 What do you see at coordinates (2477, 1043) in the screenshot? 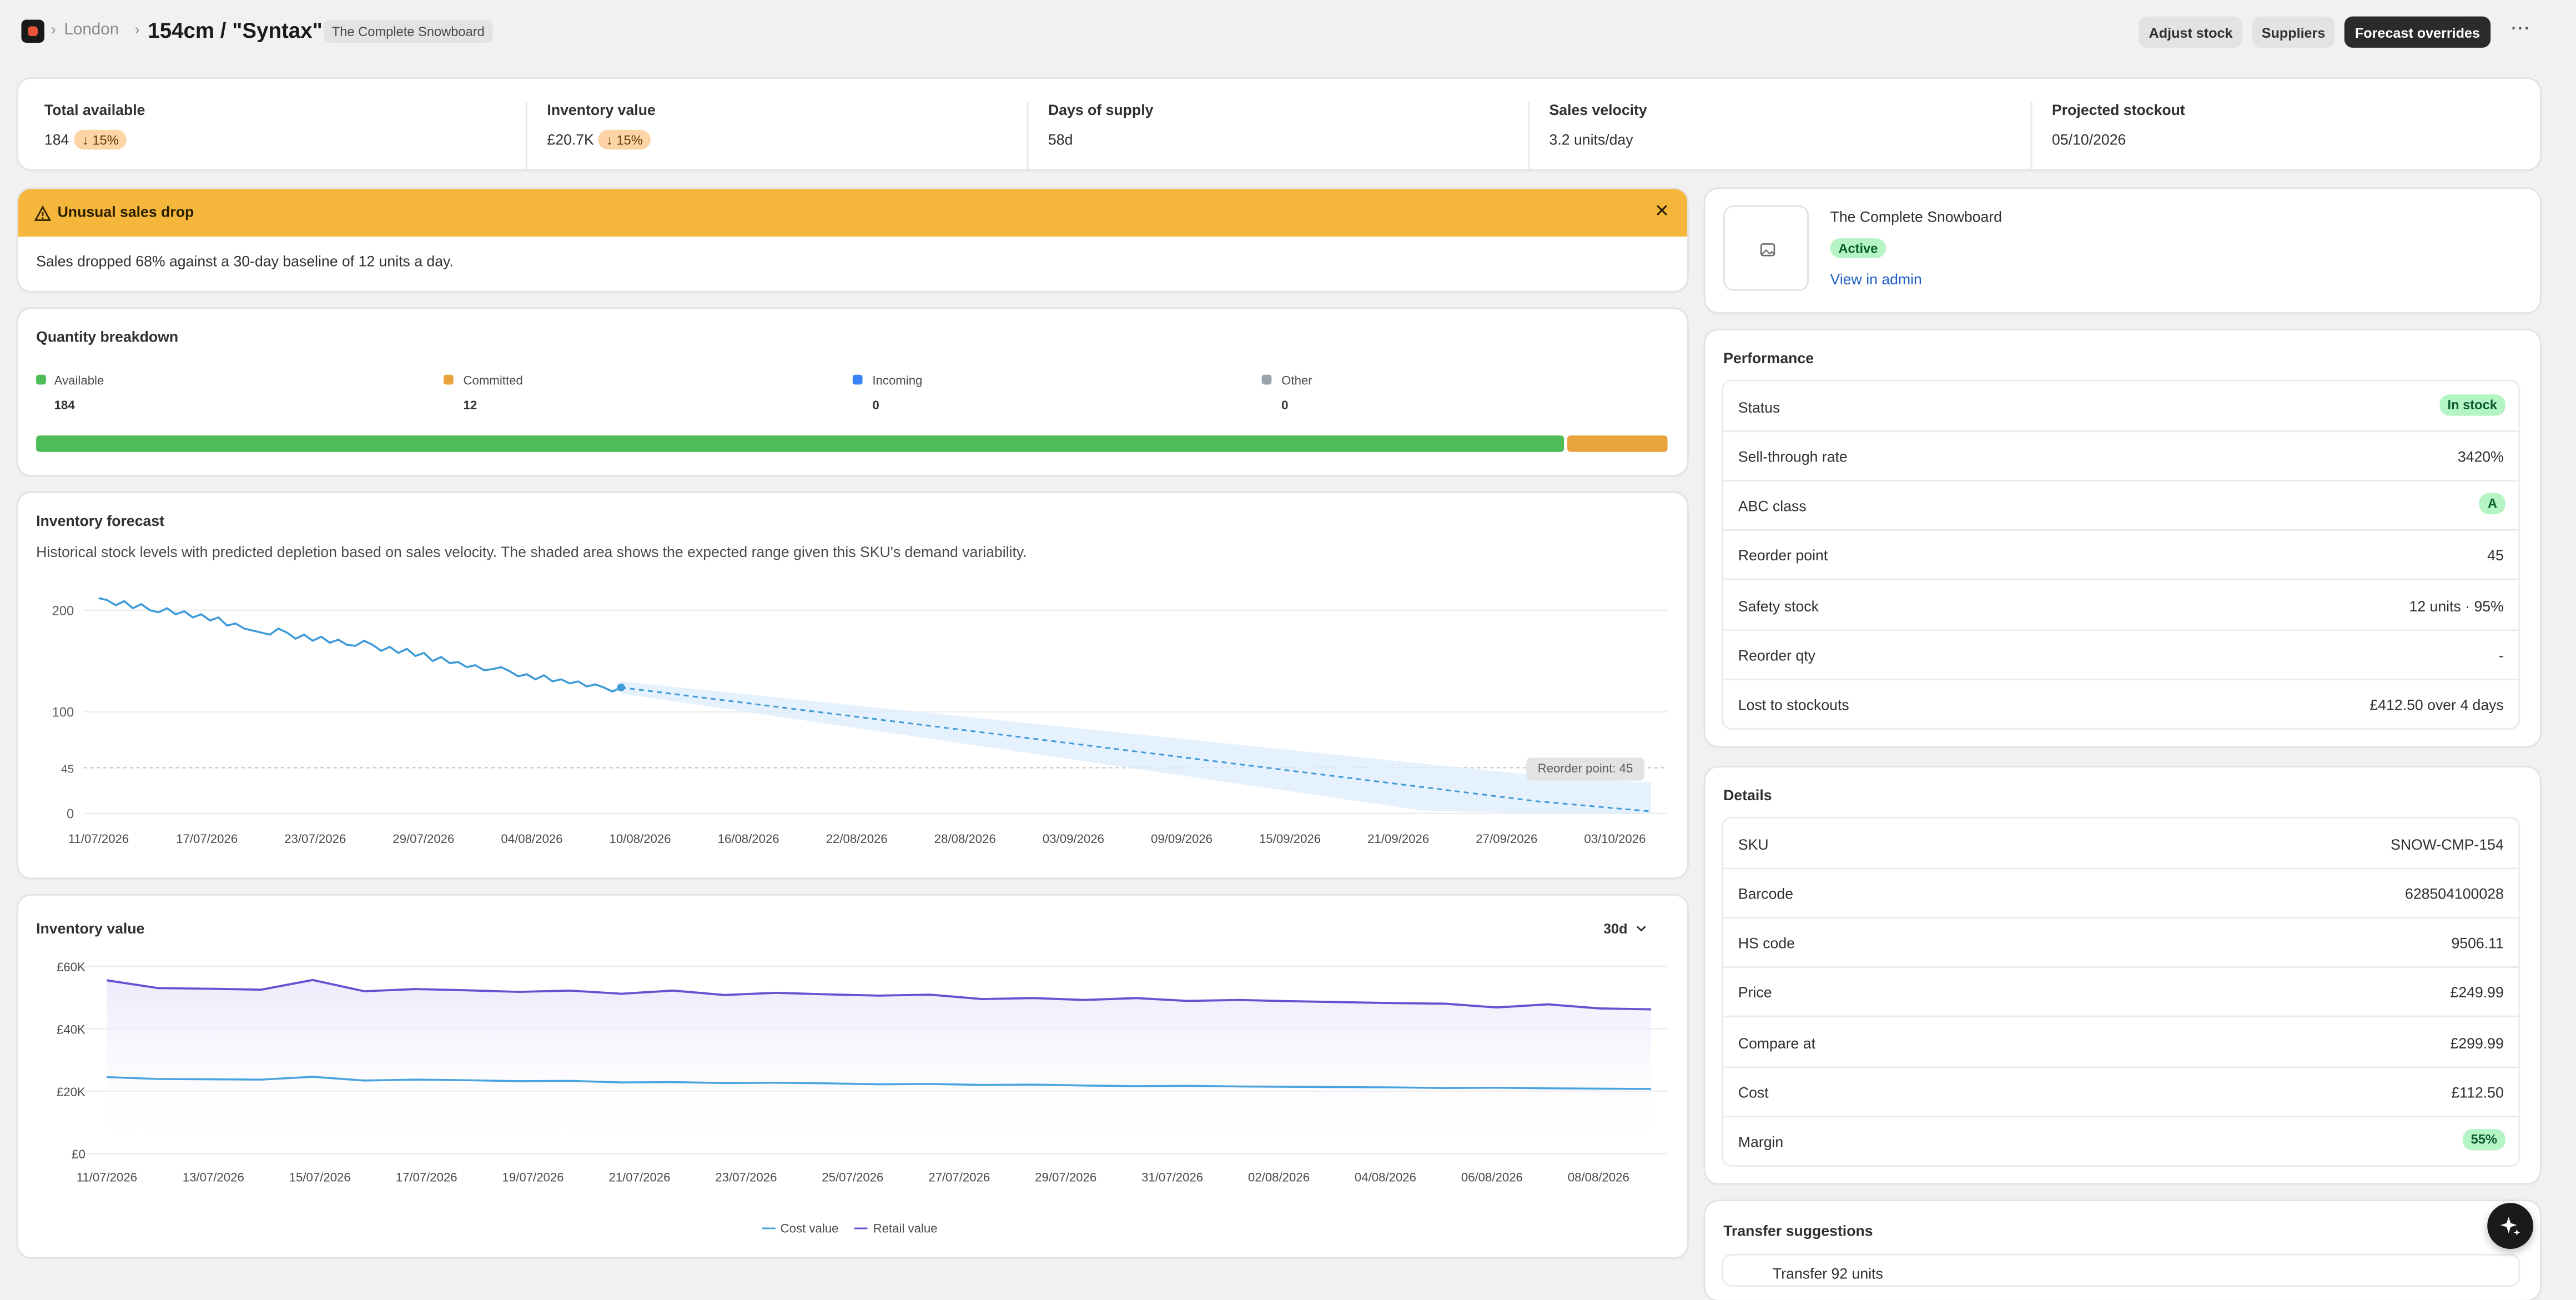
I see `row-value: £299.99` at bounding box center [2477, 1043].